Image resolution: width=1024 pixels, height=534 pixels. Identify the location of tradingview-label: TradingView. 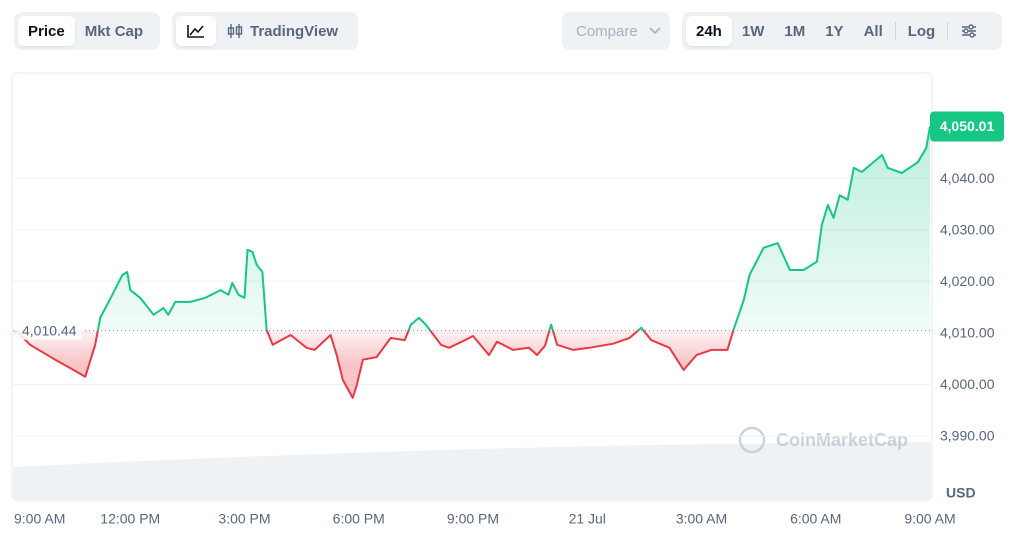
(294, 31).